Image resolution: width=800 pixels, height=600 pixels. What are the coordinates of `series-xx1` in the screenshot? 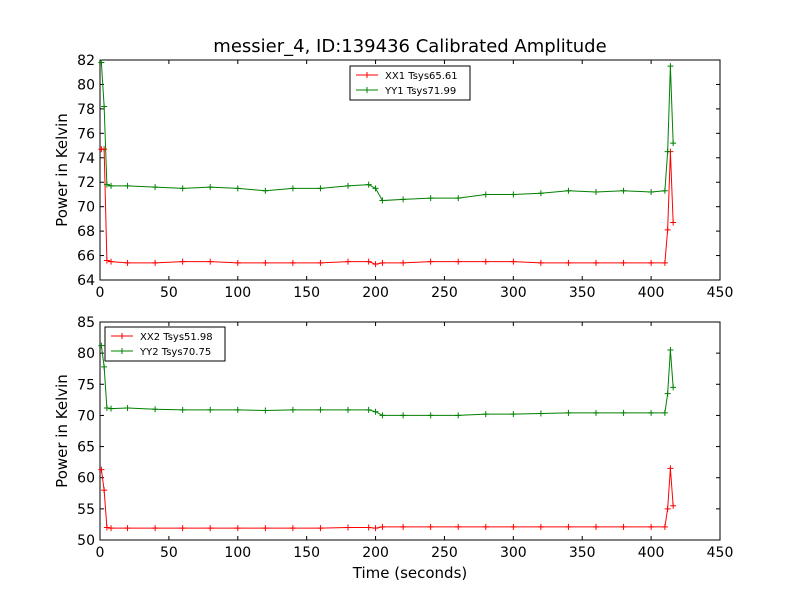 It's located at (387, 207).